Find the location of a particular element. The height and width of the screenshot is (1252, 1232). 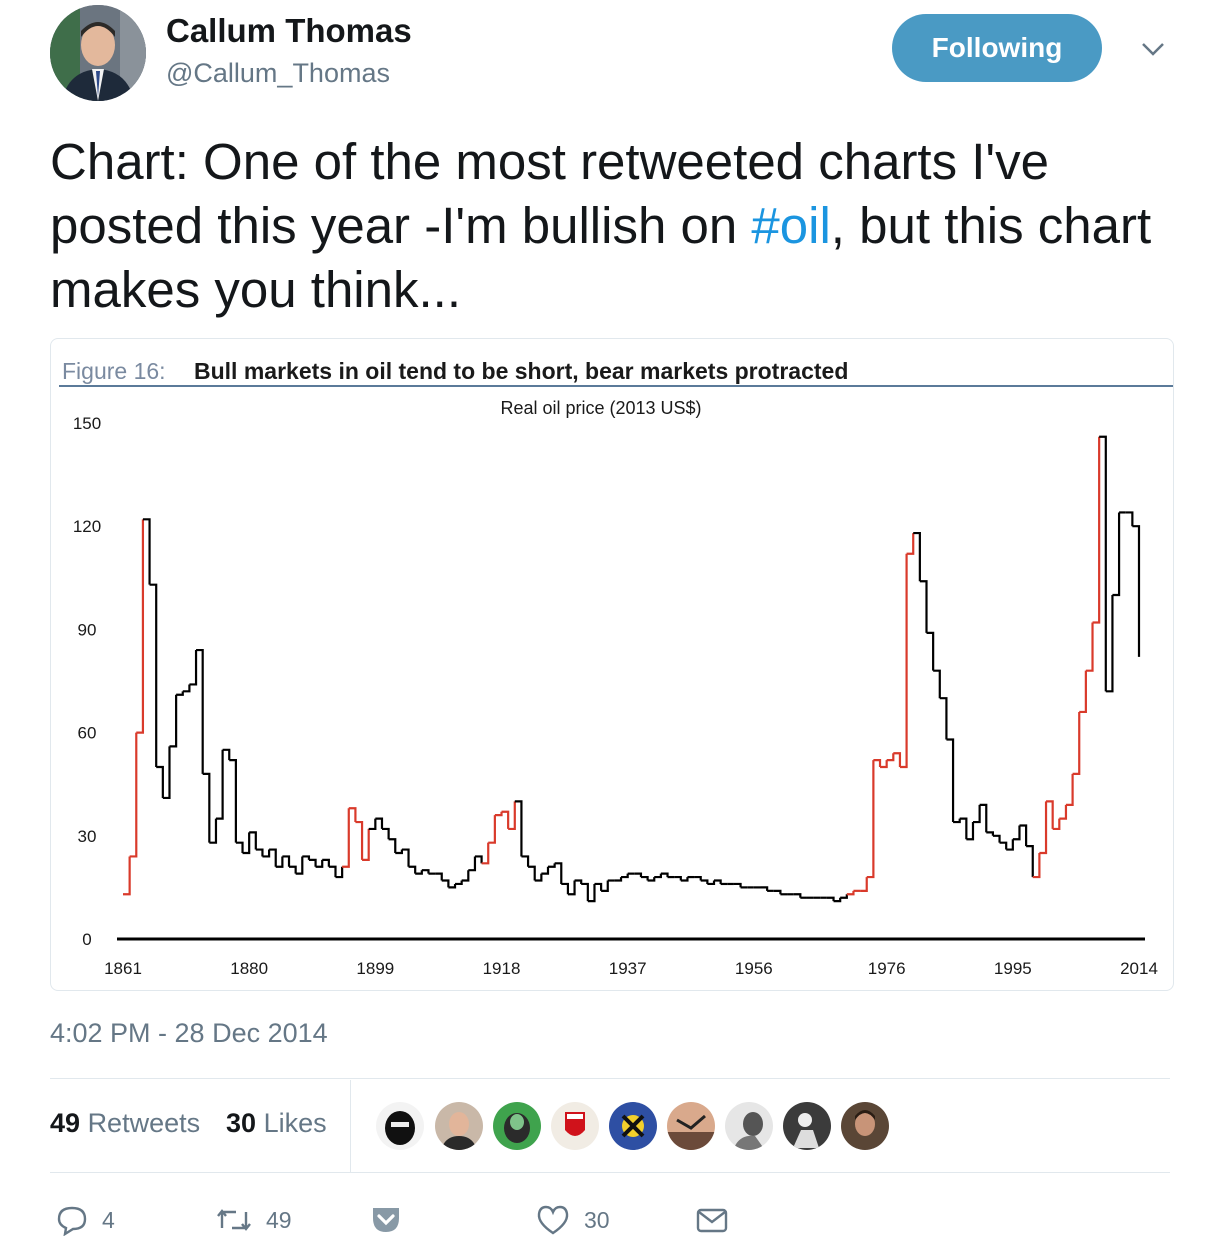

author-avatar is located at coordinates (98, 53).